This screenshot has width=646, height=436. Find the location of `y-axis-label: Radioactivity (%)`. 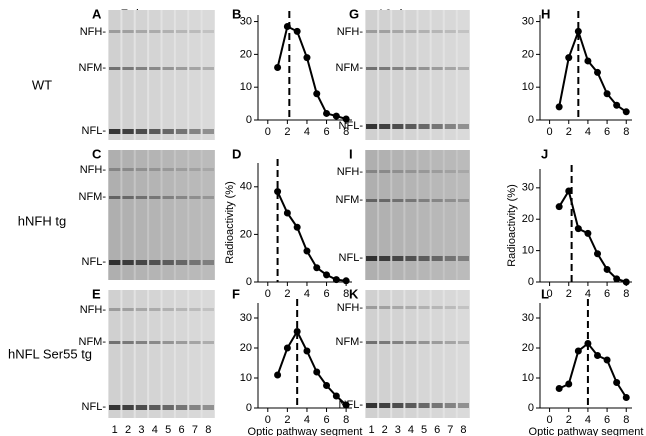

y-axis-label: Radioactivity (%) is located at coordinates (230, 222).